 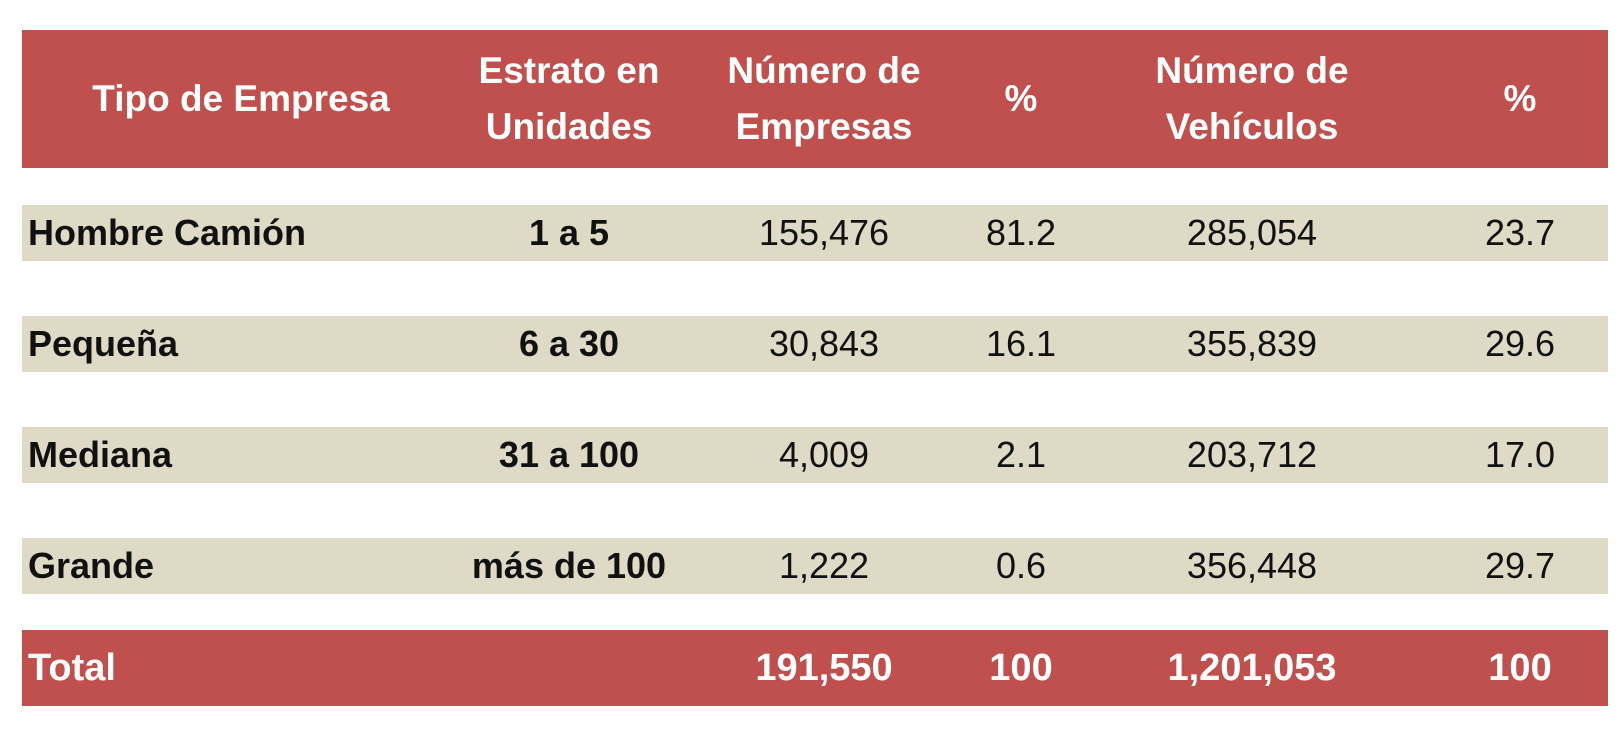 I want to click on cell-estrato: más de 100, so click(x=569, y=565).